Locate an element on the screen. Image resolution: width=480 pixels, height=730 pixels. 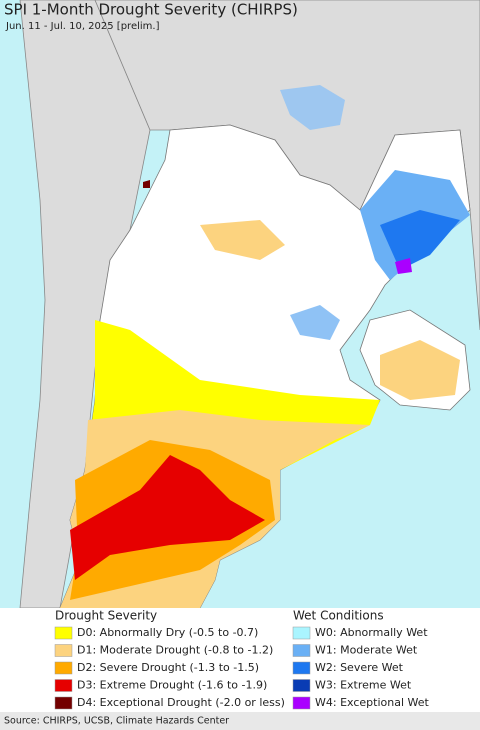
legend-bg is located at coordinates (240, 660).